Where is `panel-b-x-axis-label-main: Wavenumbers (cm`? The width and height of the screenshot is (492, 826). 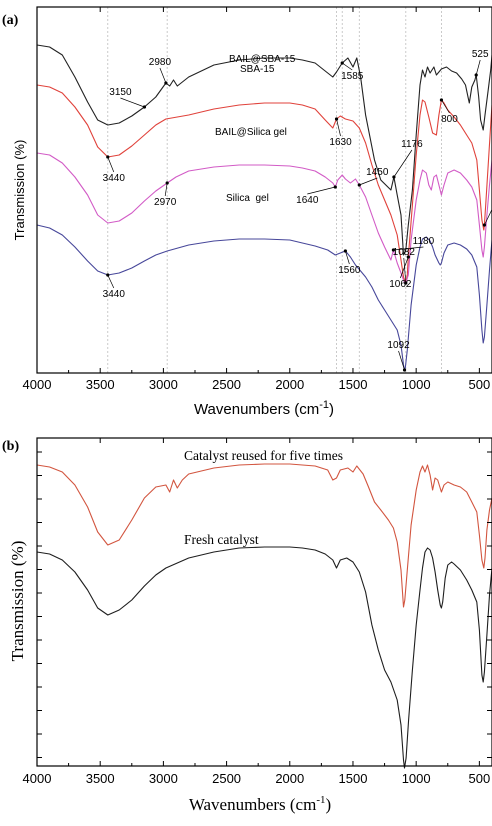
panel-b-x-axis-label-main: Wavenumbers (cm is located at coordinates (253, 804).